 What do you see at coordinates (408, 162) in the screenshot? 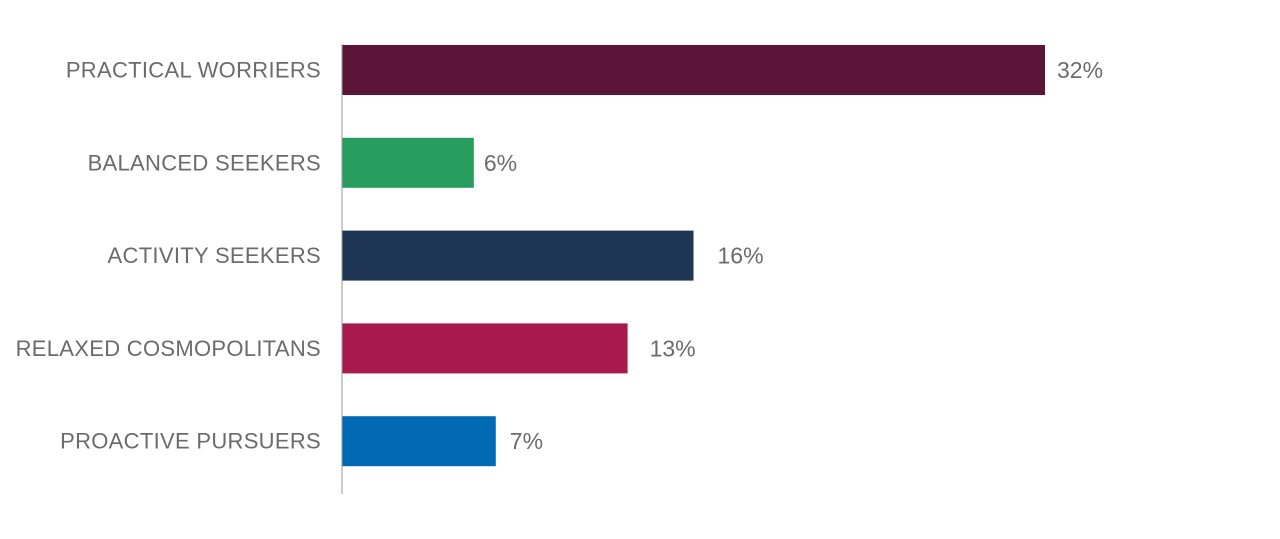
I see `bar-balanced-seekers` at bounding box center [408, 162].